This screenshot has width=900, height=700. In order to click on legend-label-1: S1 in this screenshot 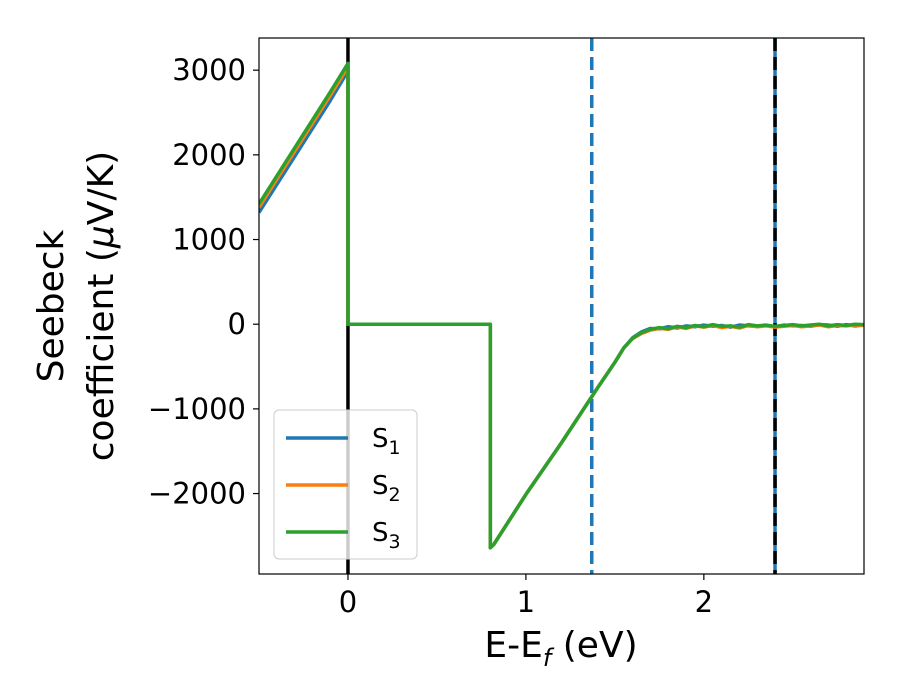, I will do `click(386, 441)`.